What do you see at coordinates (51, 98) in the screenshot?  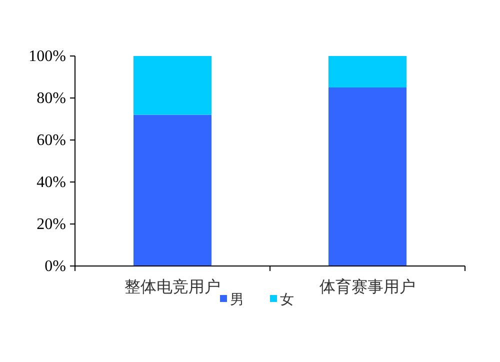 I see `y-tick-label: 80%` at bounding box center [51, 98].